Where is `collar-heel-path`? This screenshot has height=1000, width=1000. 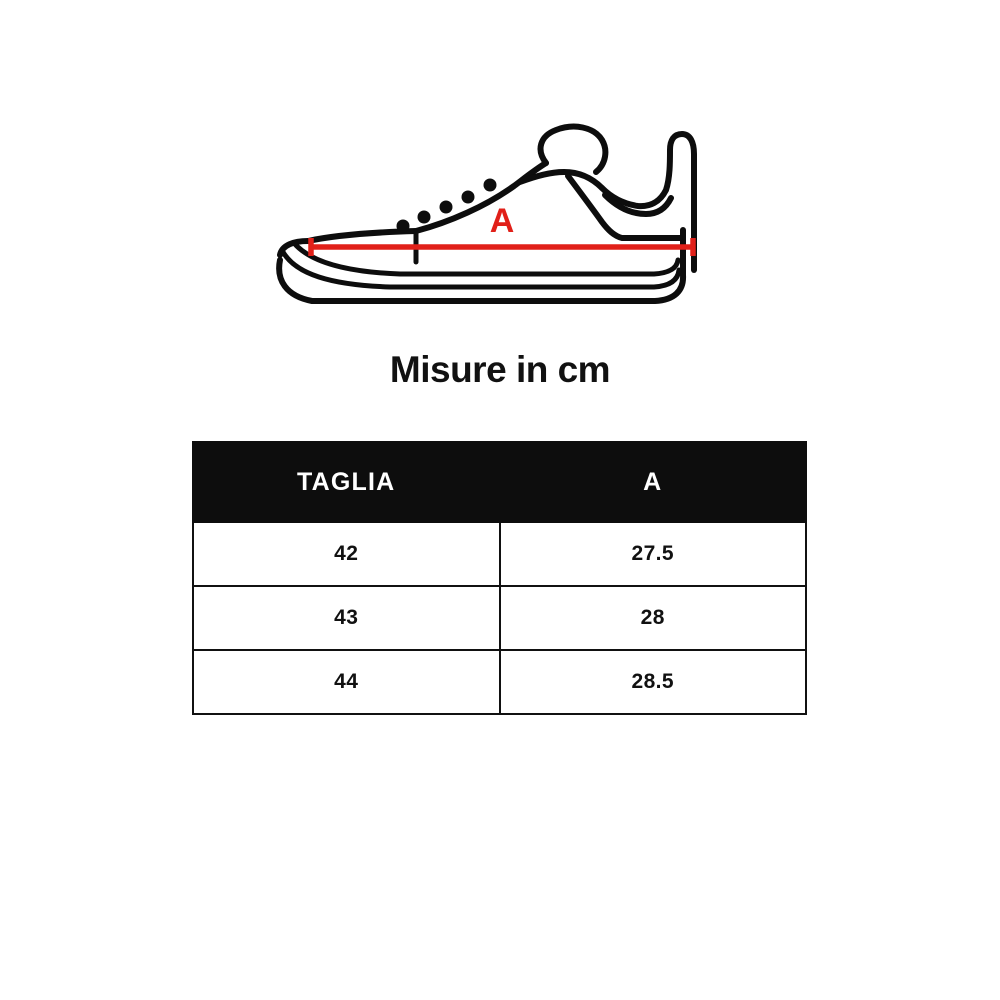 collar-heel-path is located at coordinates (648, 182).